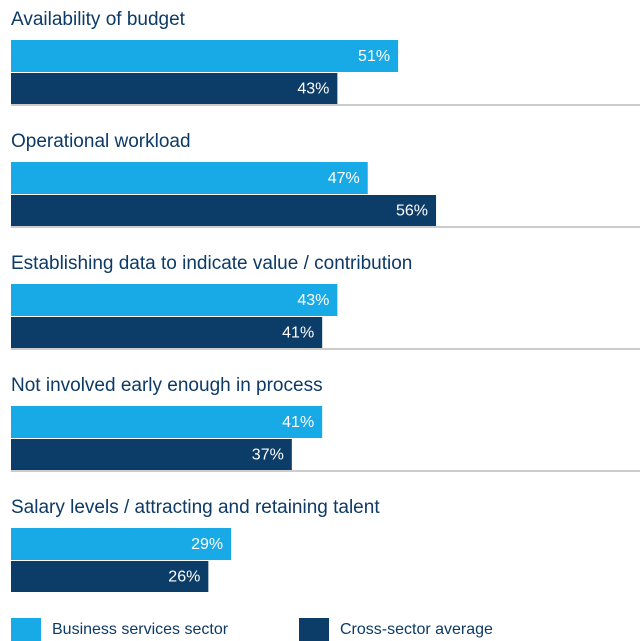  Describe the element at coordinates (268, 455) in the screenshot. I see `value-label: 37%` at that location.